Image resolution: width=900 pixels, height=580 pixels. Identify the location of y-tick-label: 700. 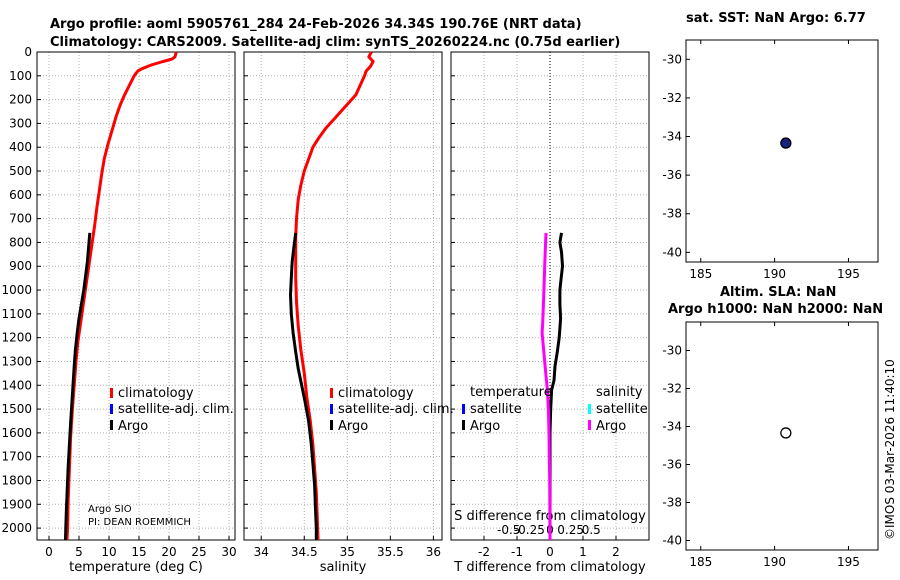
(20, 219).